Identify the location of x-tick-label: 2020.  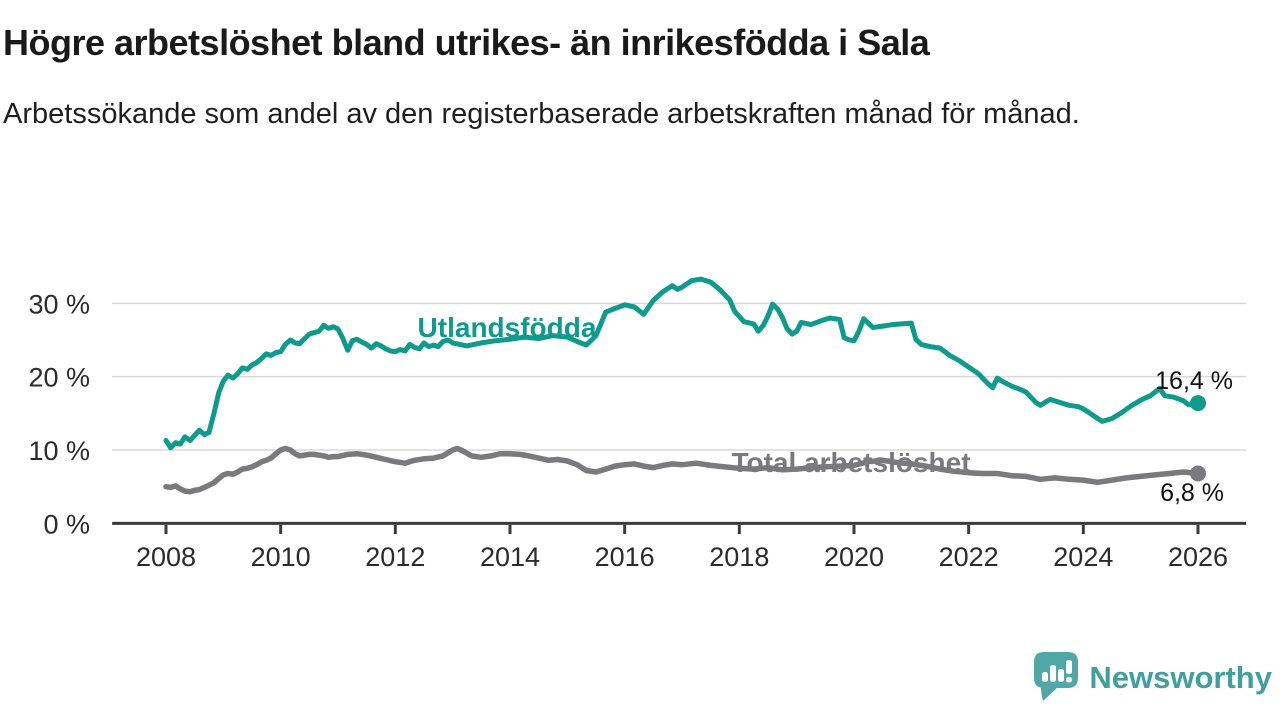
(854, 557).